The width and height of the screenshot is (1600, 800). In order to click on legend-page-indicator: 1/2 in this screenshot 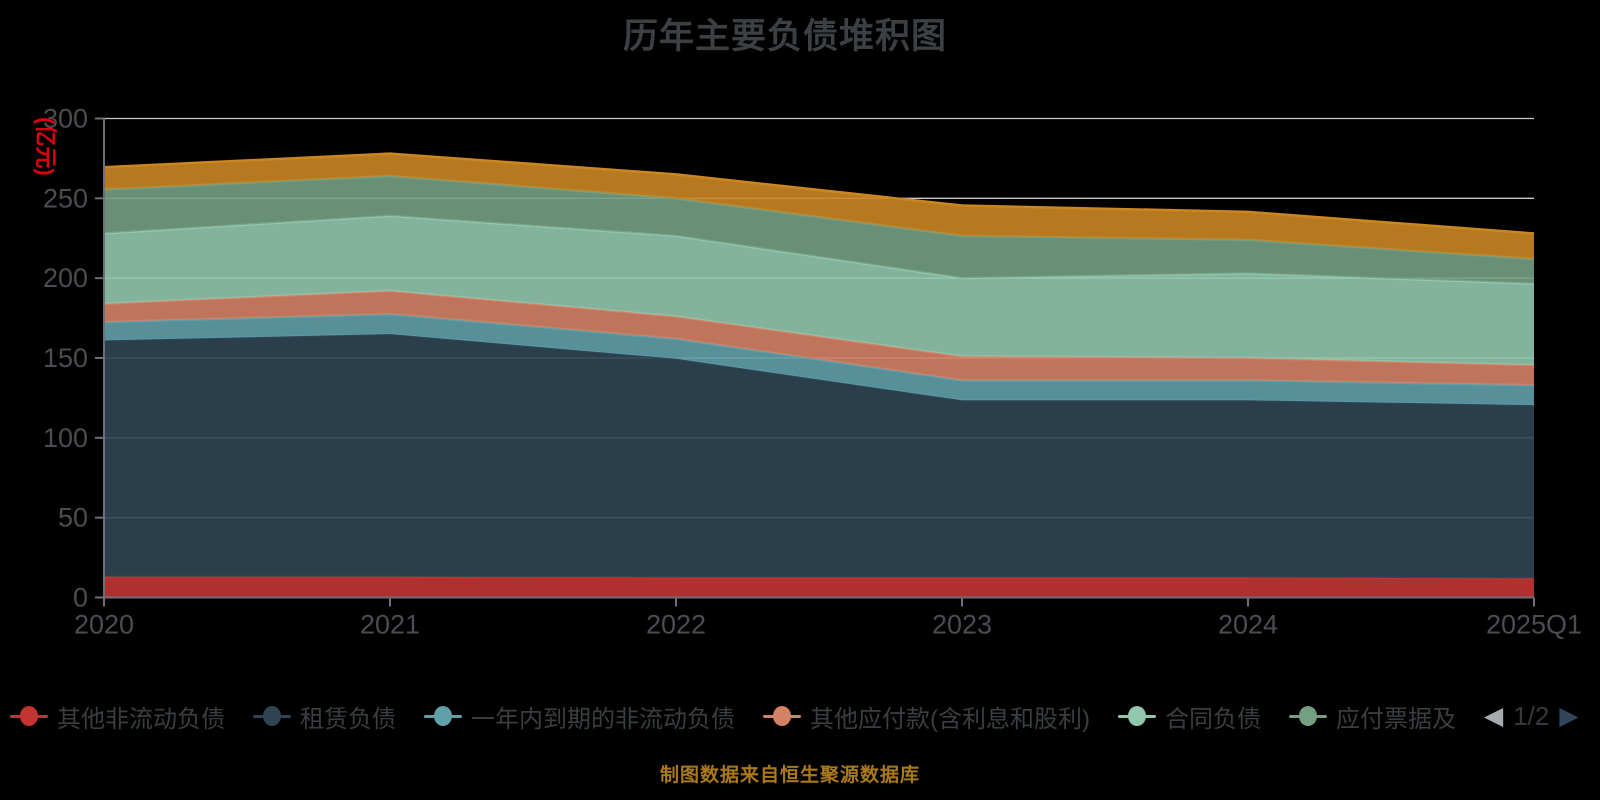, I will do `click(1531, 715)`.